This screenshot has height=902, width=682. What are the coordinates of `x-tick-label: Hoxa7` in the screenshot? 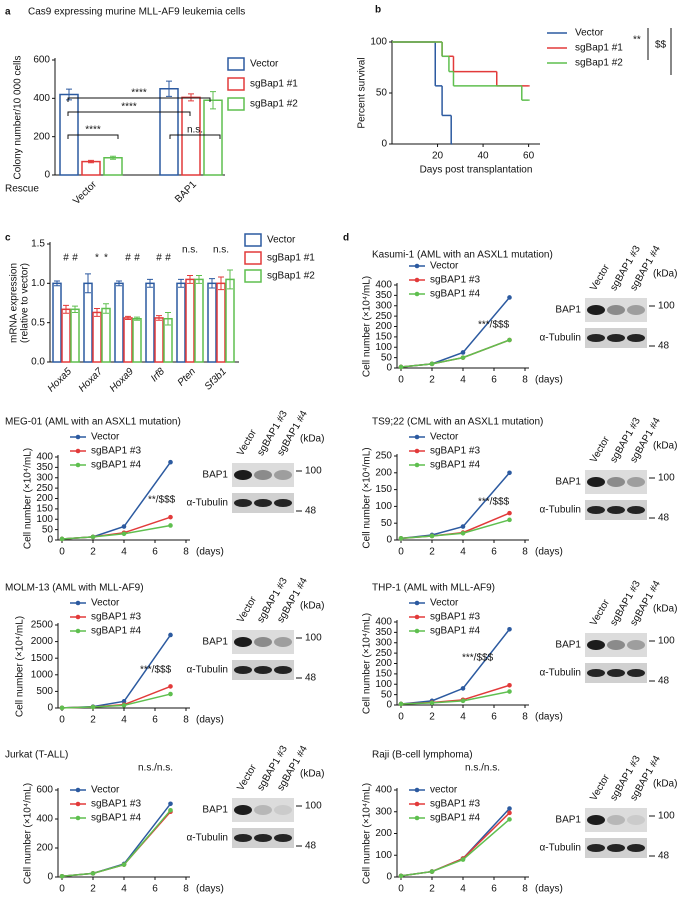 It's located at (91, 380).